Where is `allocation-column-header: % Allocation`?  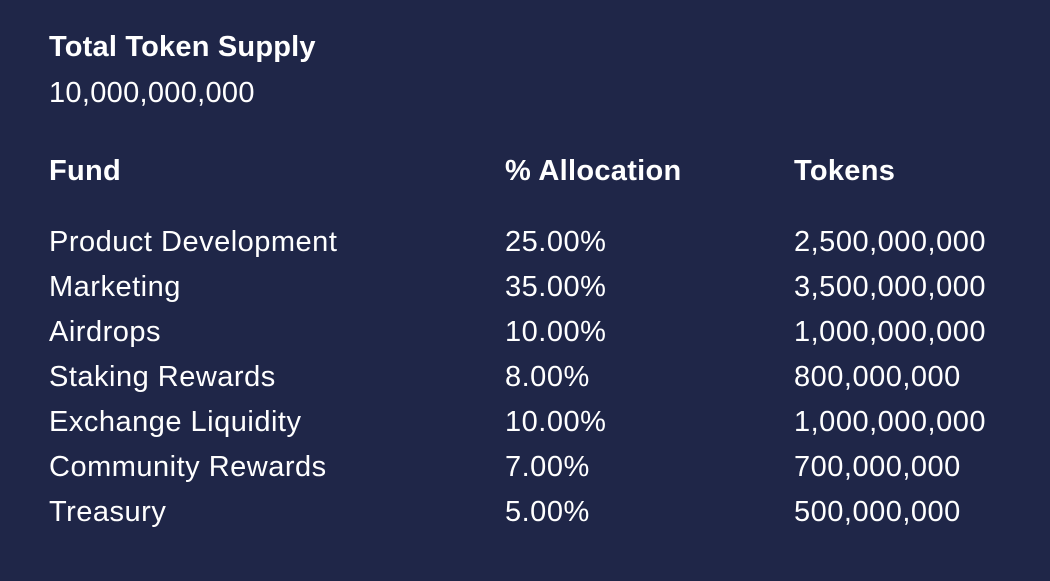 allocation-column-header: % Allocation is located at coordinates (593, 171).